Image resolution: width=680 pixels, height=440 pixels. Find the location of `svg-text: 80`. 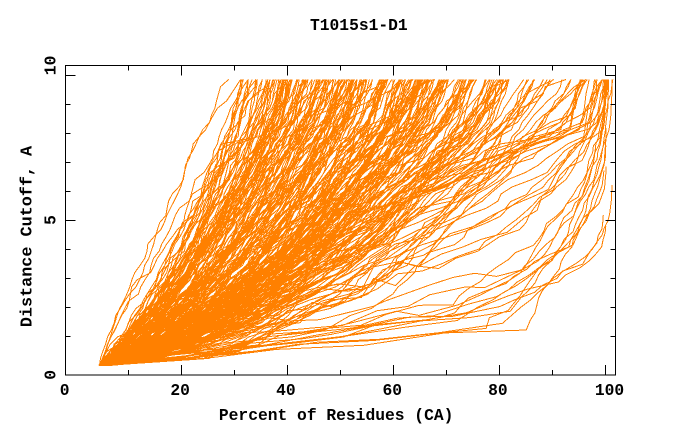

svg-text: 80 is located at coordinates (498, 390).